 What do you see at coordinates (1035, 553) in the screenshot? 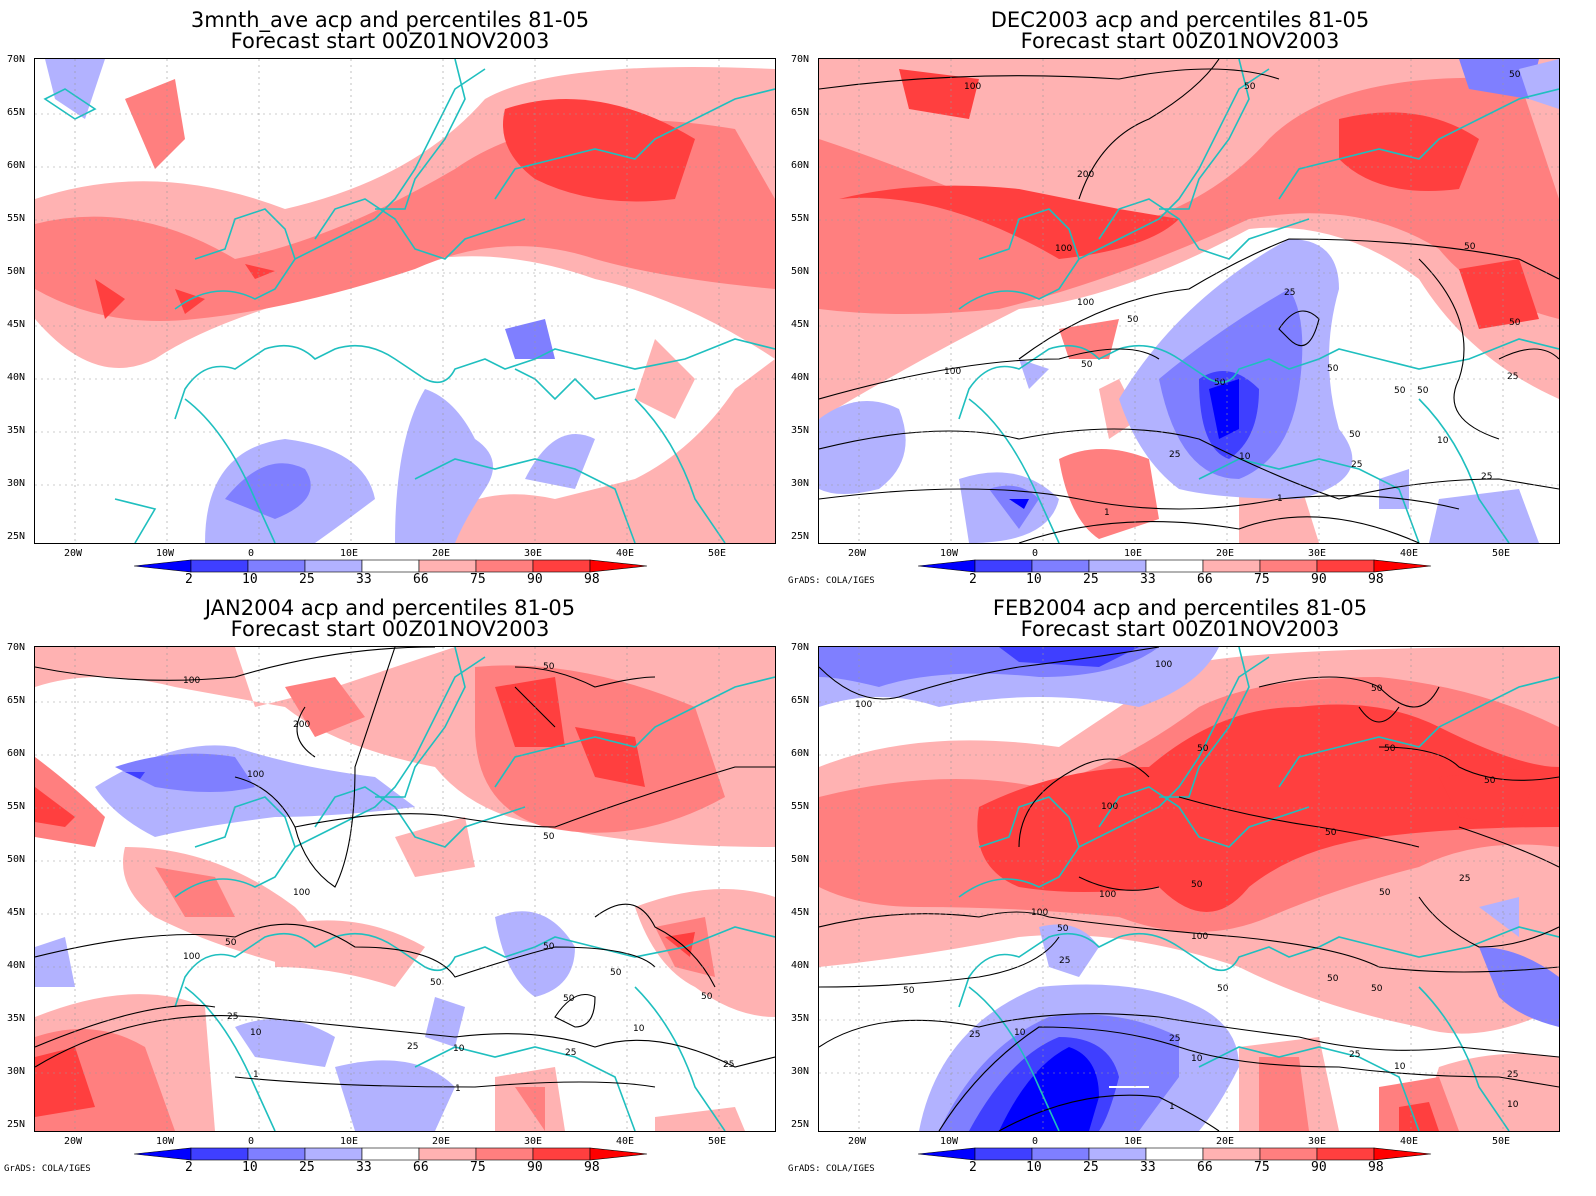
I see `lon-tick-label: 0` at bounding box center [1035, 553].